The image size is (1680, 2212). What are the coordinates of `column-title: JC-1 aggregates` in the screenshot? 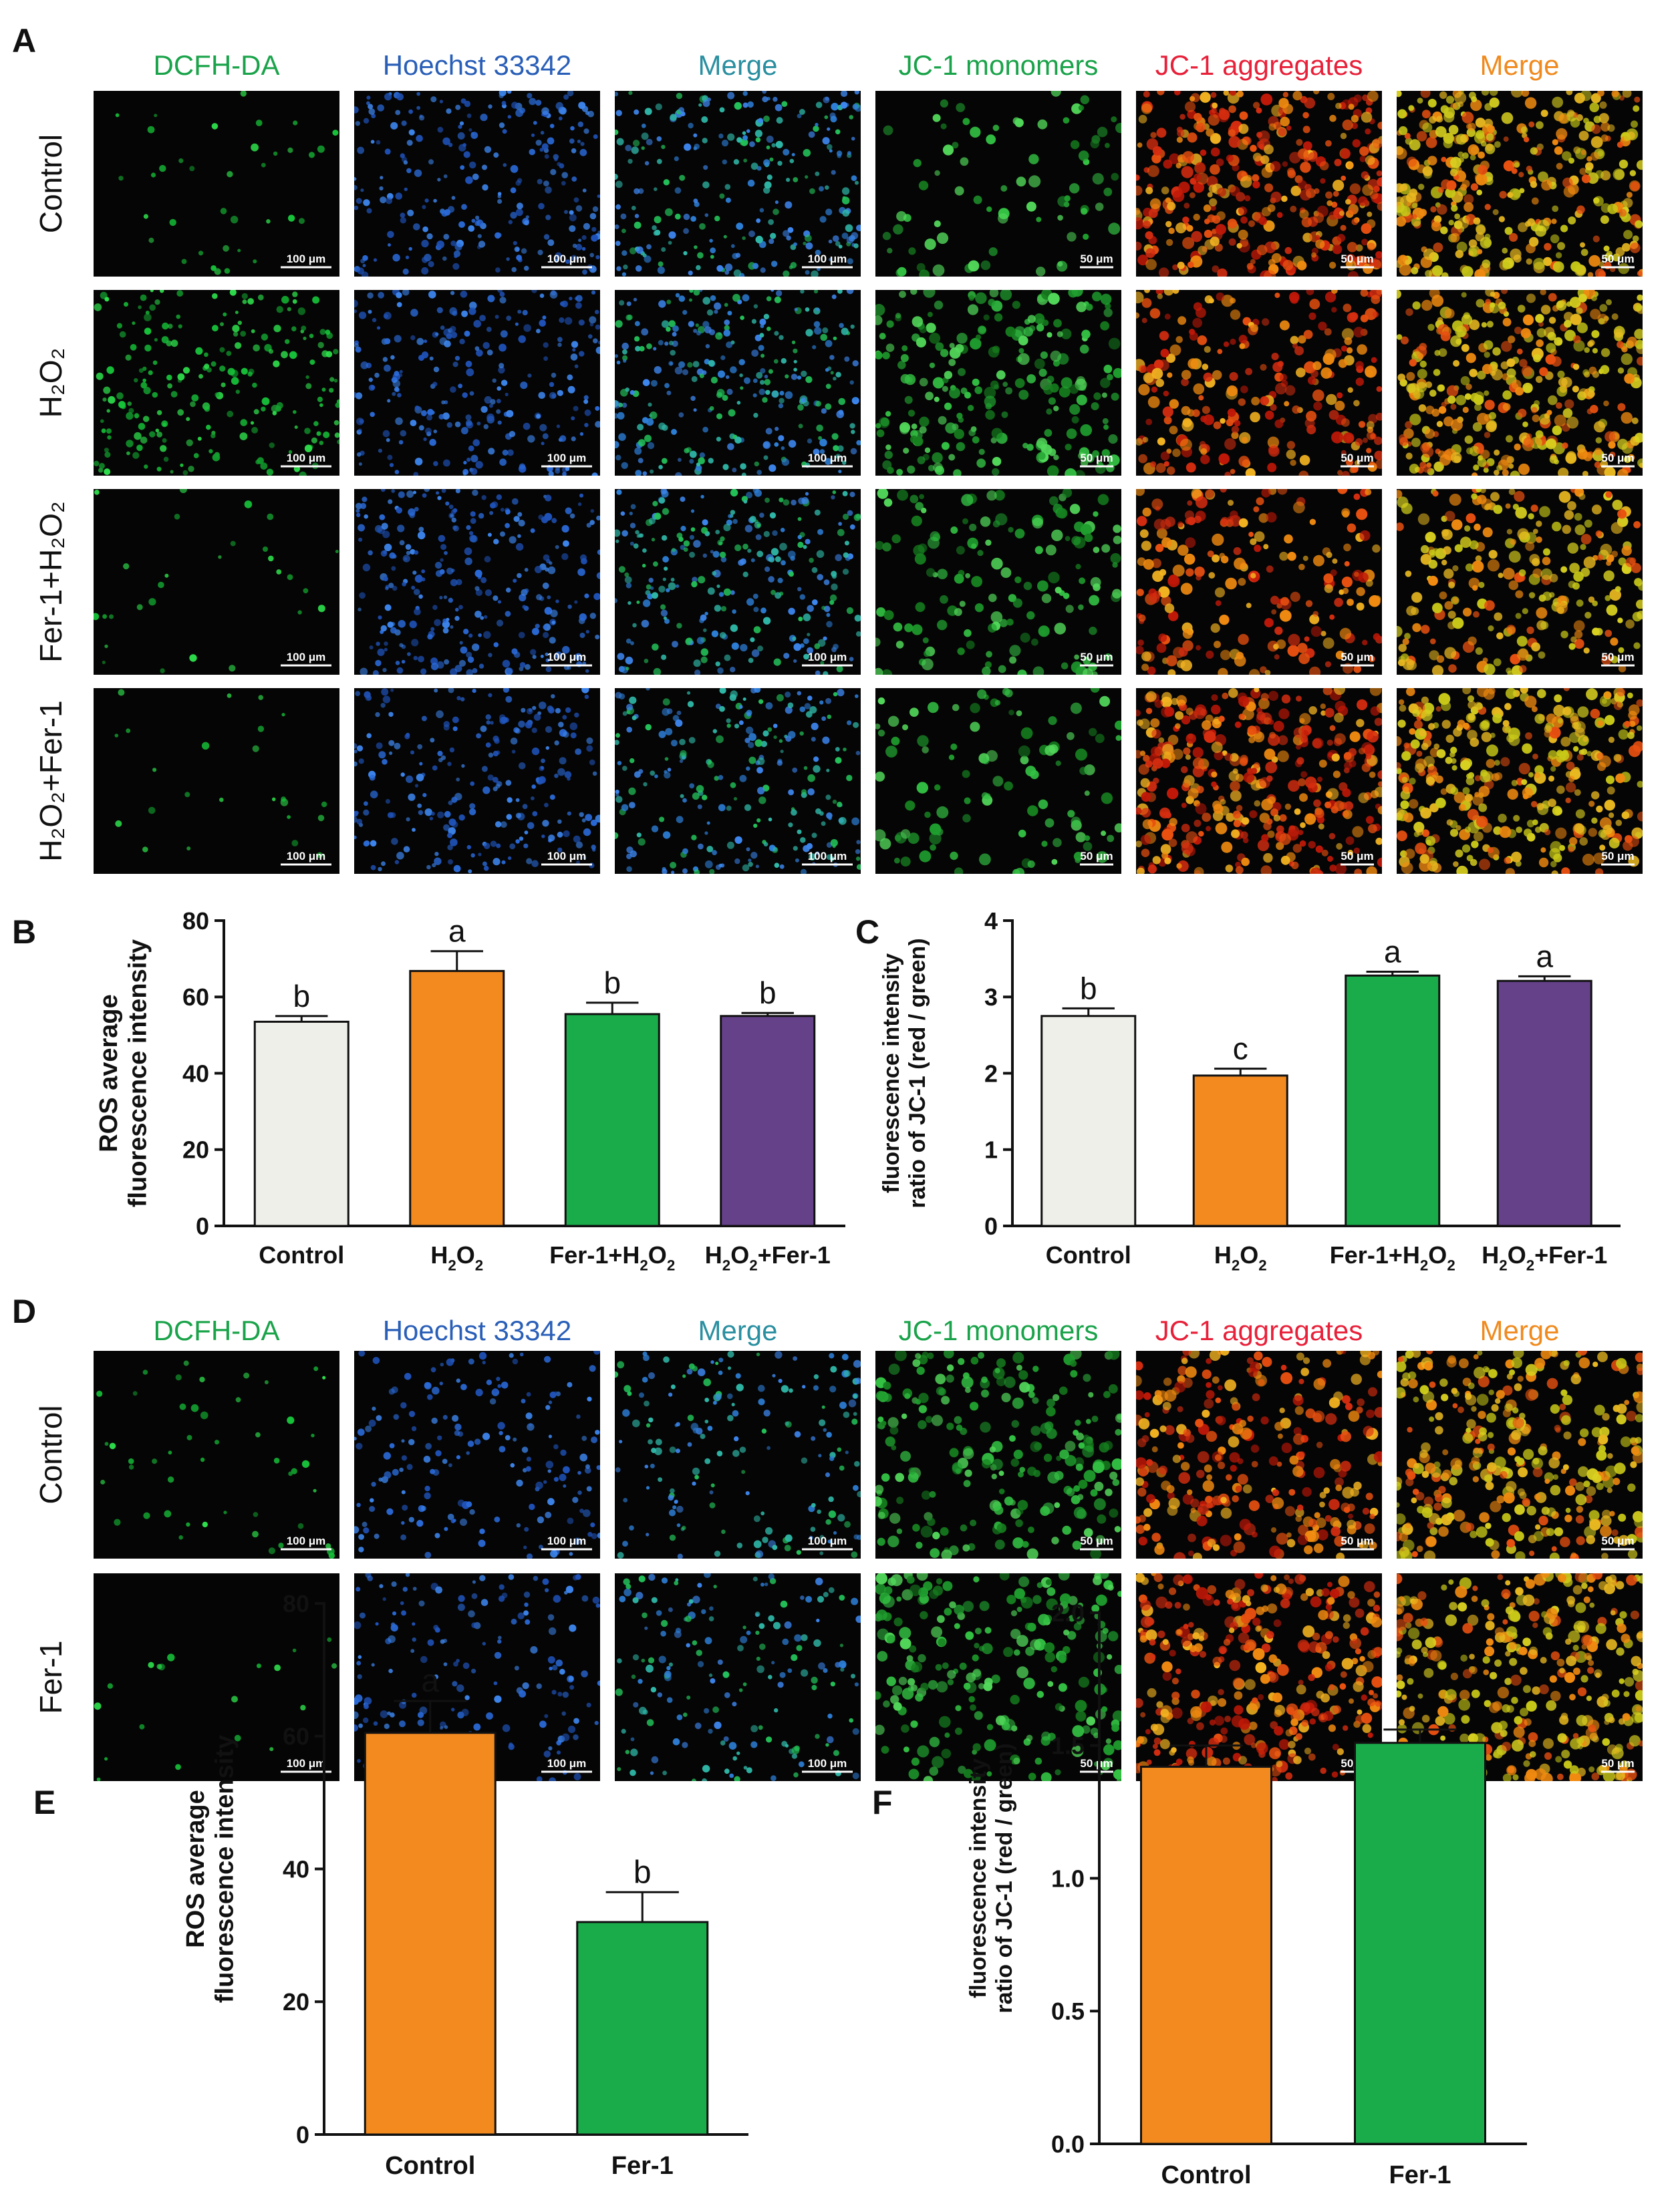 It's located at (1259, 1330).